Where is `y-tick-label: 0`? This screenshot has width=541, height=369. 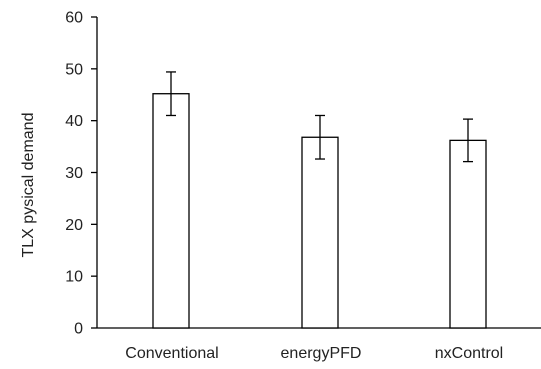
y-tick-label: 0 is located at coordinates (78, 329).